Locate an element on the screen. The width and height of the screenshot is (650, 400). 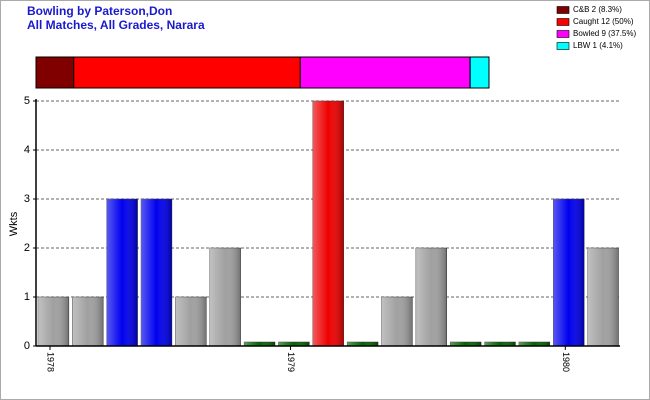
legend-label: Bowled 9 (37.5%) is located at coordinates (604, 33).